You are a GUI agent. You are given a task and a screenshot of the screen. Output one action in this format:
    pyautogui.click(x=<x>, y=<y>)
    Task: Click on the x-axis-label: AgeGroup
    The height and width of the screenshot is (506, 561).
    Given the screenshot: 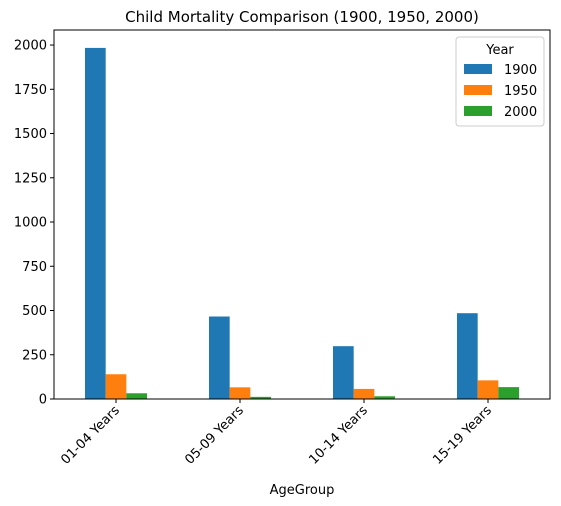 What is the action you would take?
    pyautogui.click(x=302, y=490)
    